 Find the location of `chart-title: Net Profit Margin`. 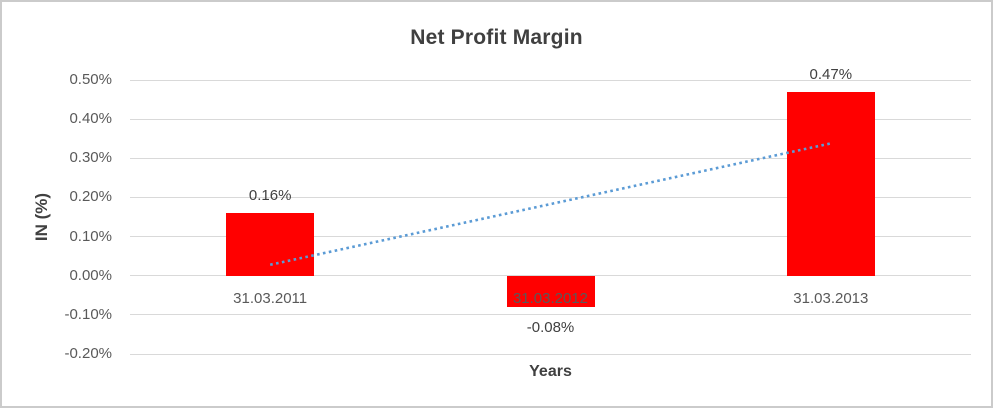

chart-title: Net Profit Margin is located at coordinates (496, 37).